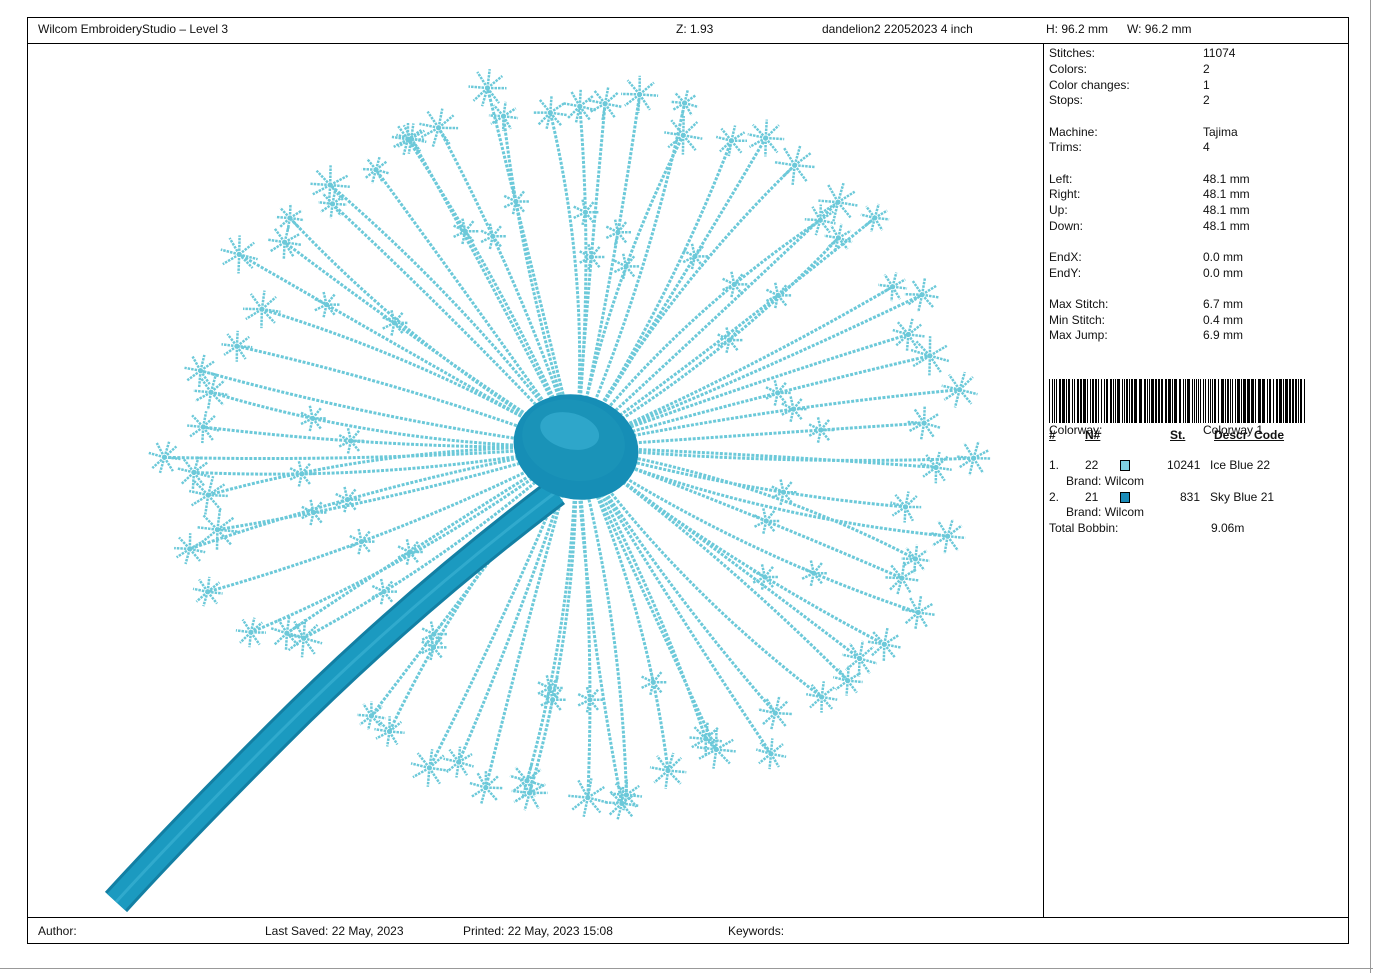  I want to click on stat-label: Colors:, so click(1068, 69).